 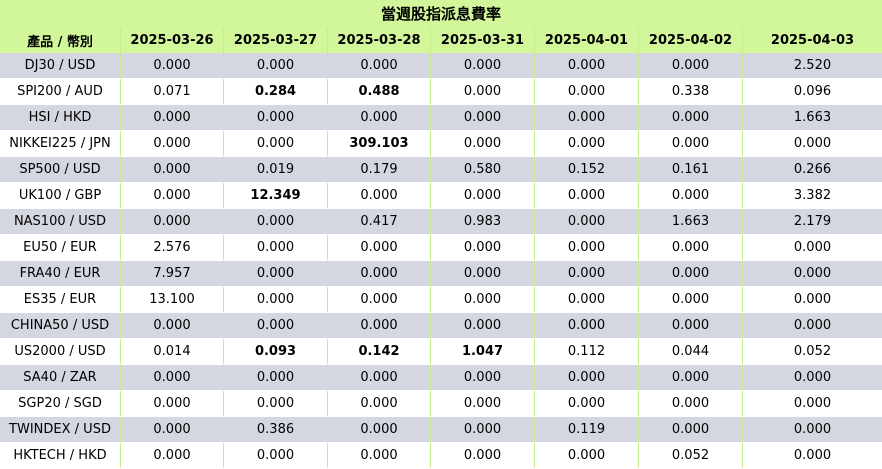 I want to click on rate-cell: 0.488, so click(x=379, y=91).